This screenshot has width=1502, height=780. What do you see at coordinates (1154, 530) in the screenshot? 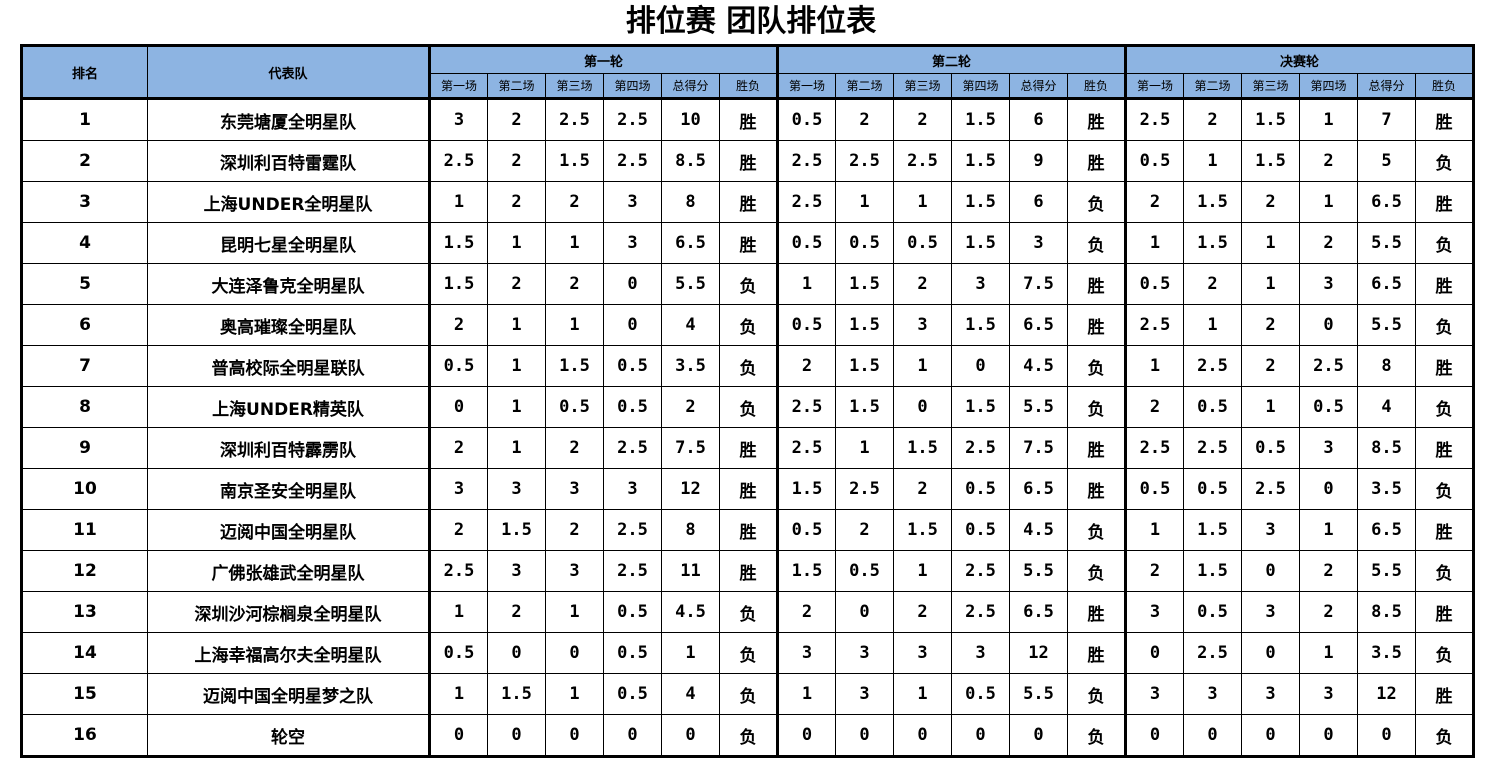
I see `round-final-game-1-score-cell: 1` at bounding box center [1154, 530].